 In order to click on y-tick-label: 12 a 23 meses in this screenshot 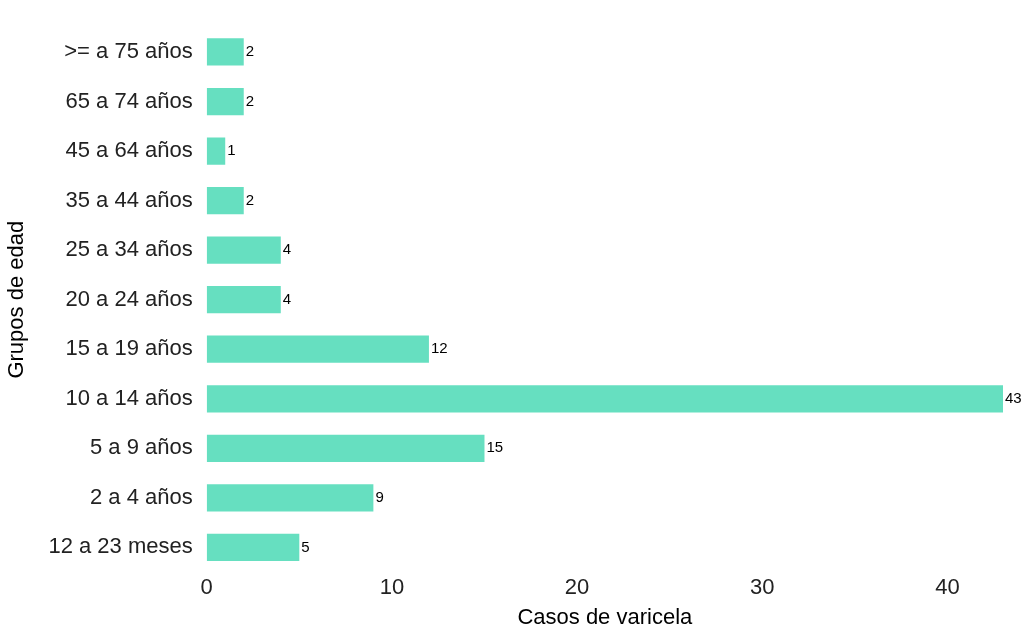, I will do `click(120, 546)`.